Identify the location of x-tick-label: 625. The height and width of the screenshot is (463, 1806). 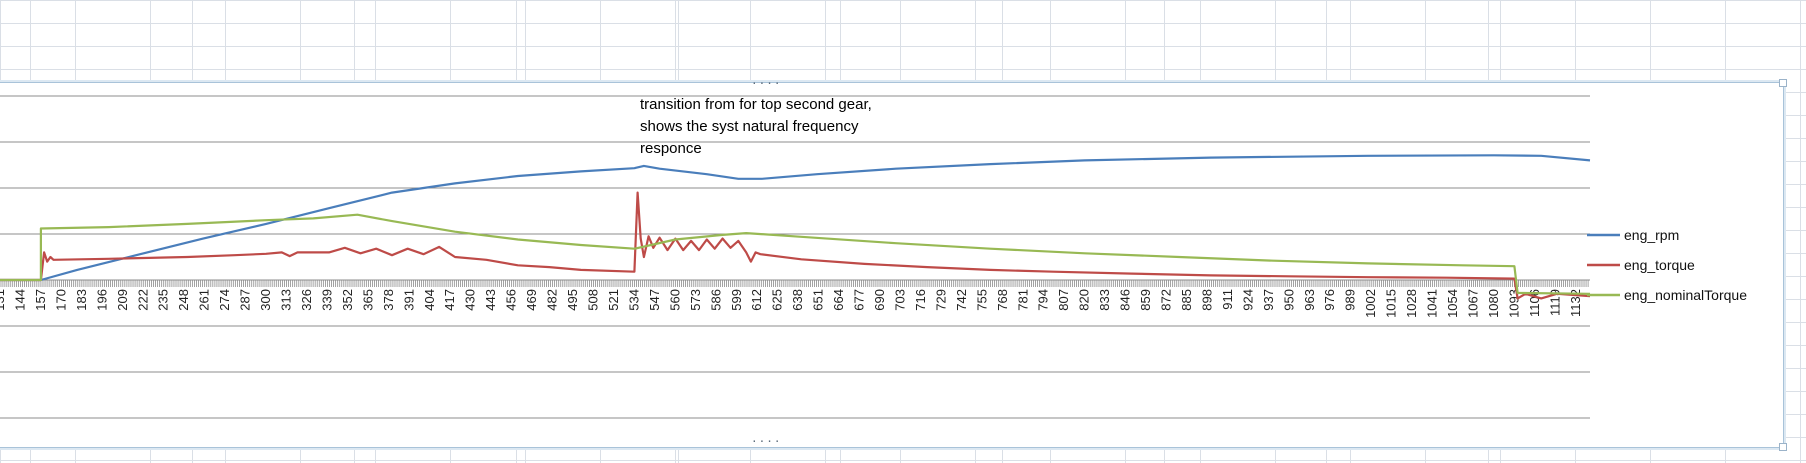
(777, 300).